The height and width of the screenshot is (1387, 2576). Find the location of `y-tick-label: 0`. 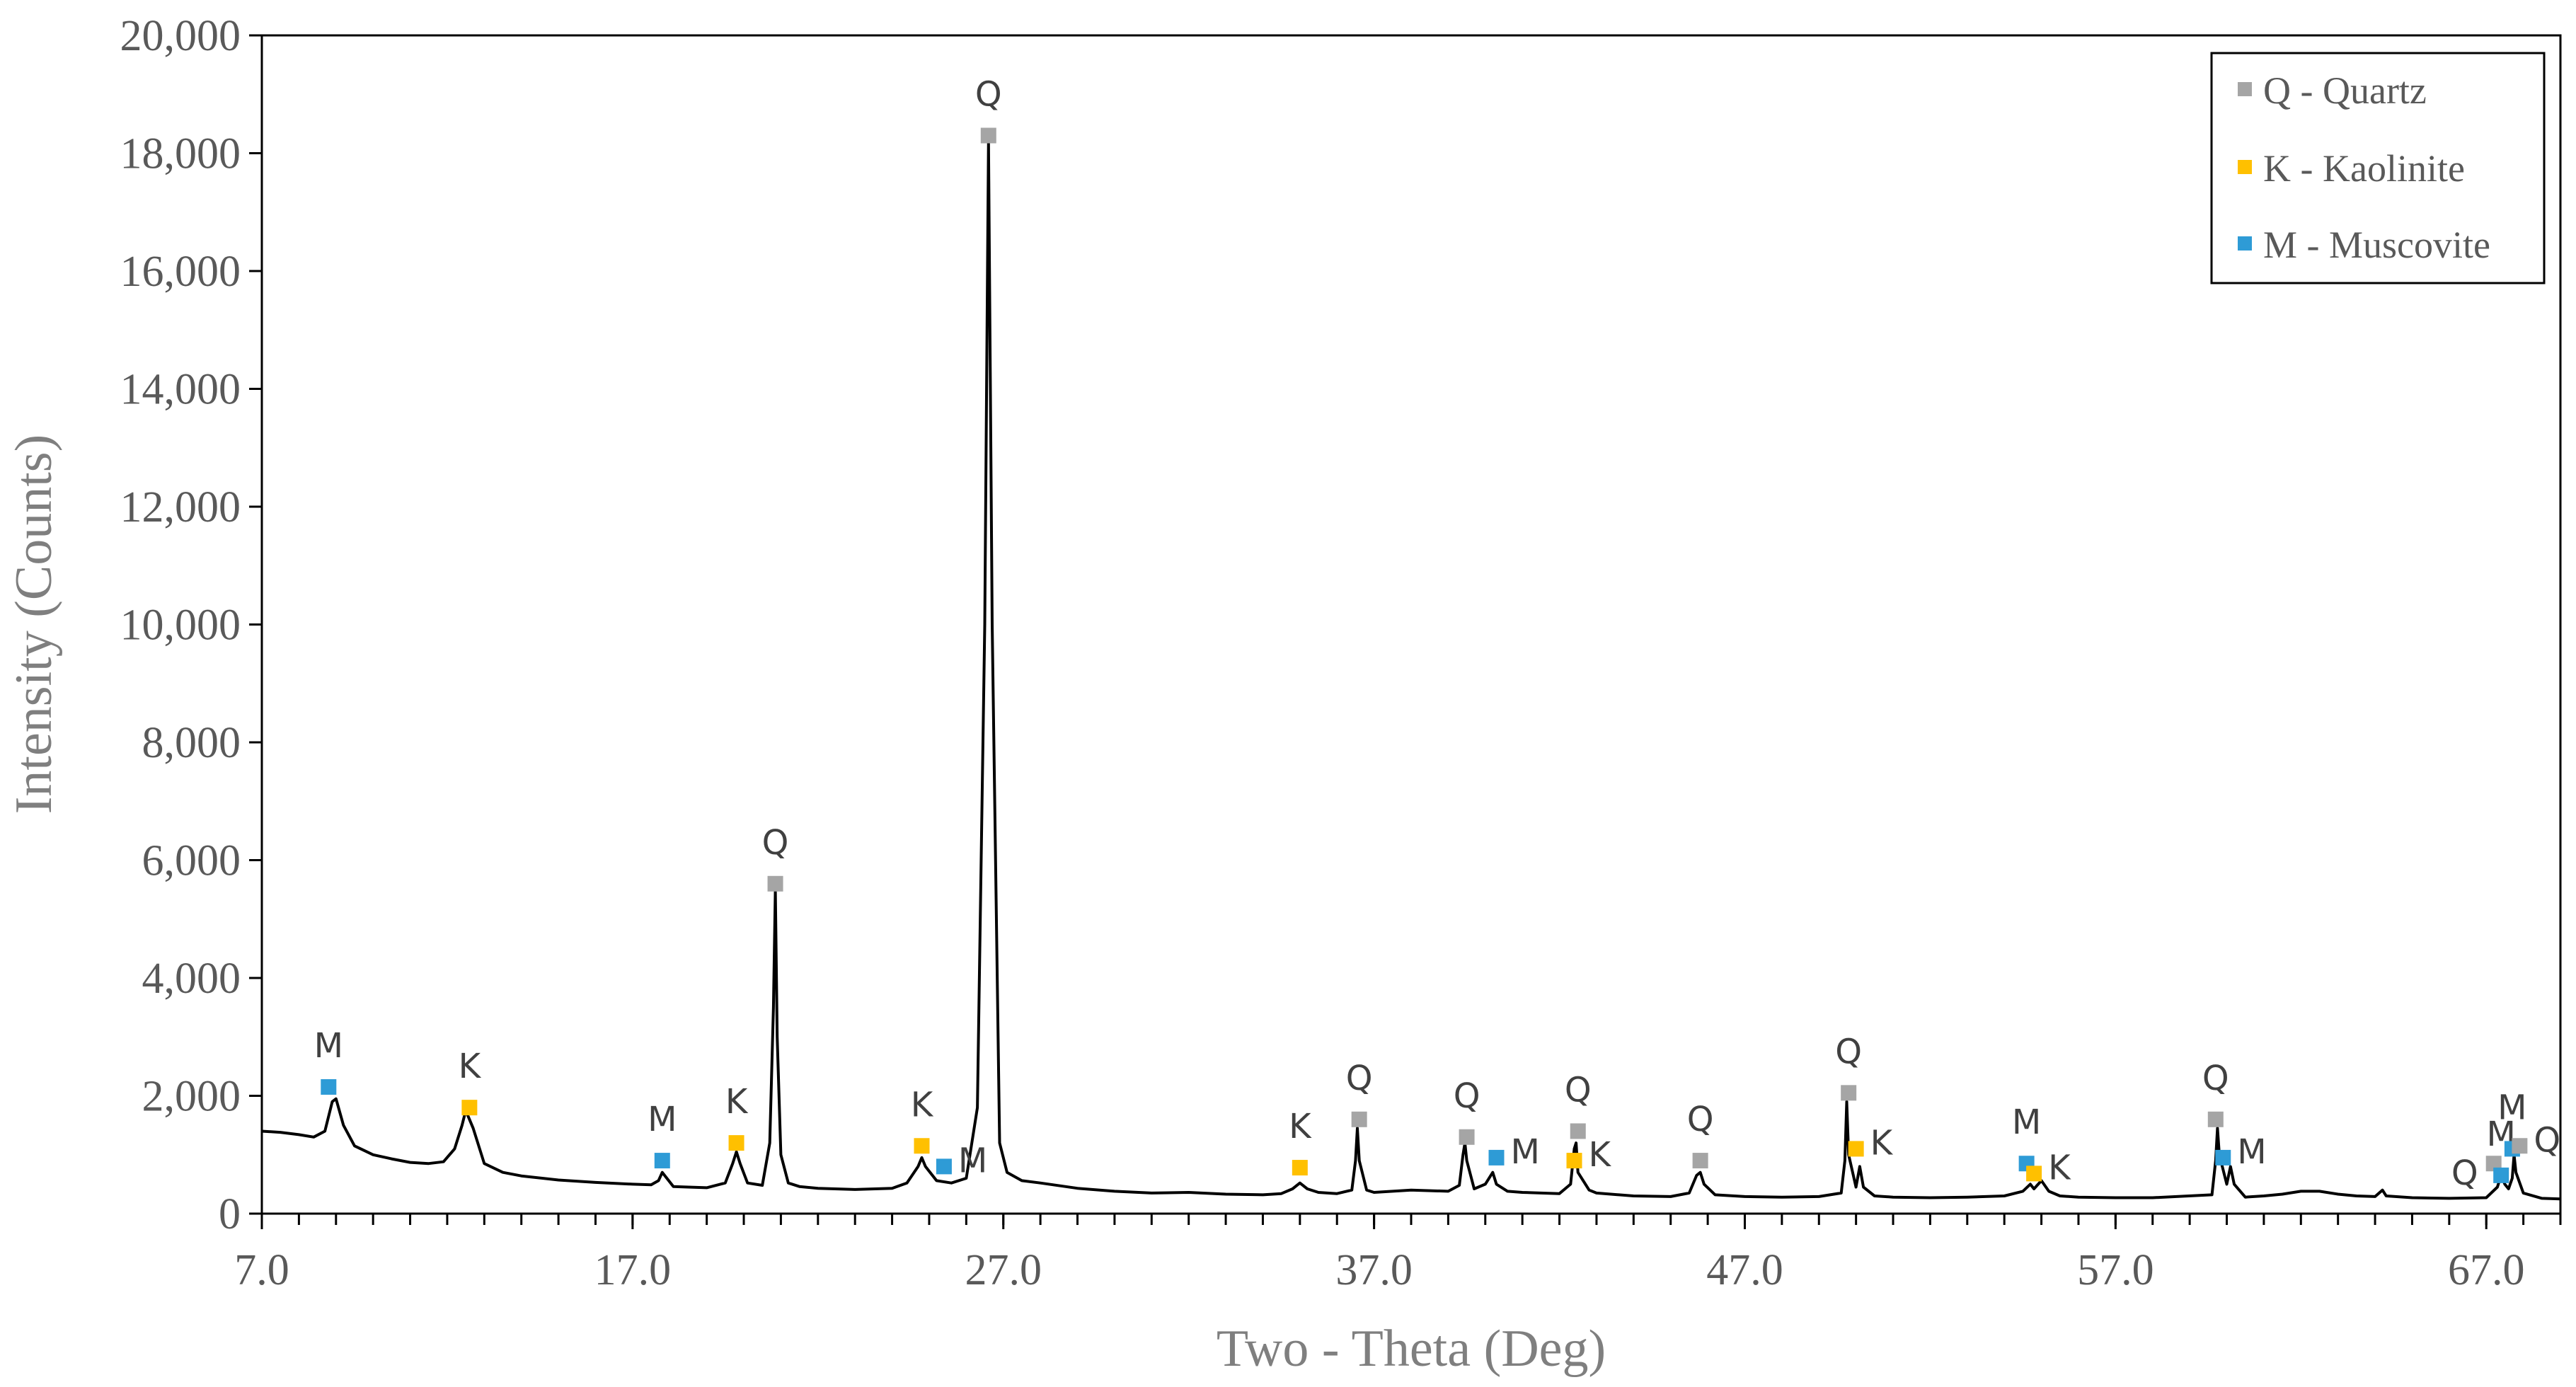

y-tick-label: 0 is located at coordinates (230, 1214).